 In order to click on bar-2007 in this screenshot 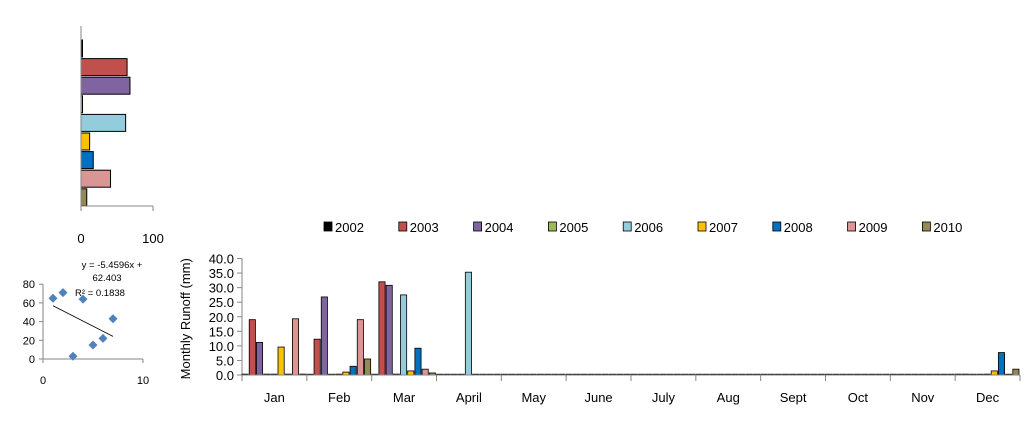, I will do `click(85, 141)`.